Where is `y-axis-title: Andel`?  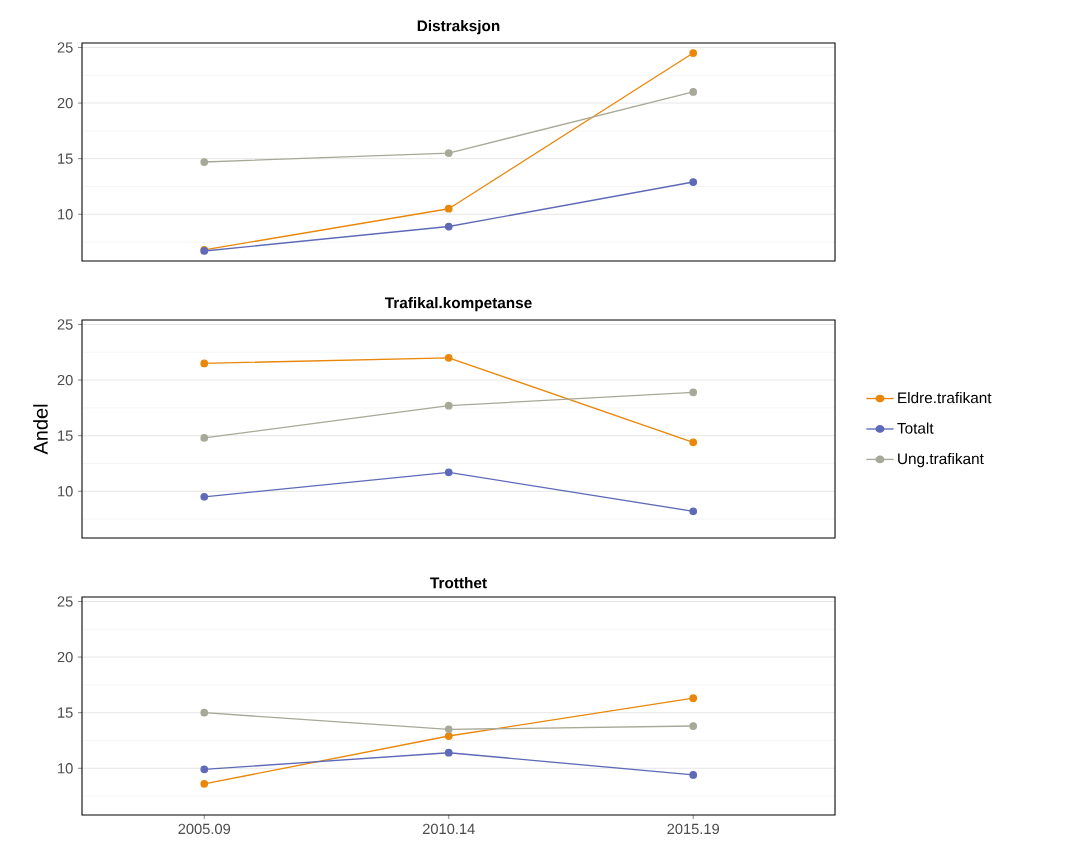
y-axis-title: Andel is located at coordinates (40, 429).